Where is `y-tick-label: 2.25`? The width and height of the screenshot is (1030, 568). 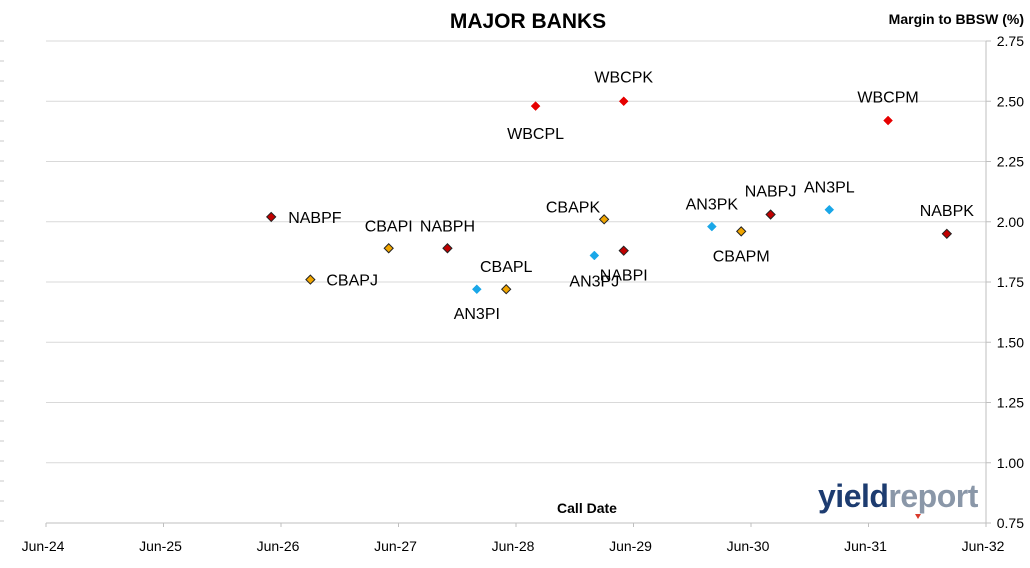
y-tick-label: 2.25 is located at coordinates (1010, 162).